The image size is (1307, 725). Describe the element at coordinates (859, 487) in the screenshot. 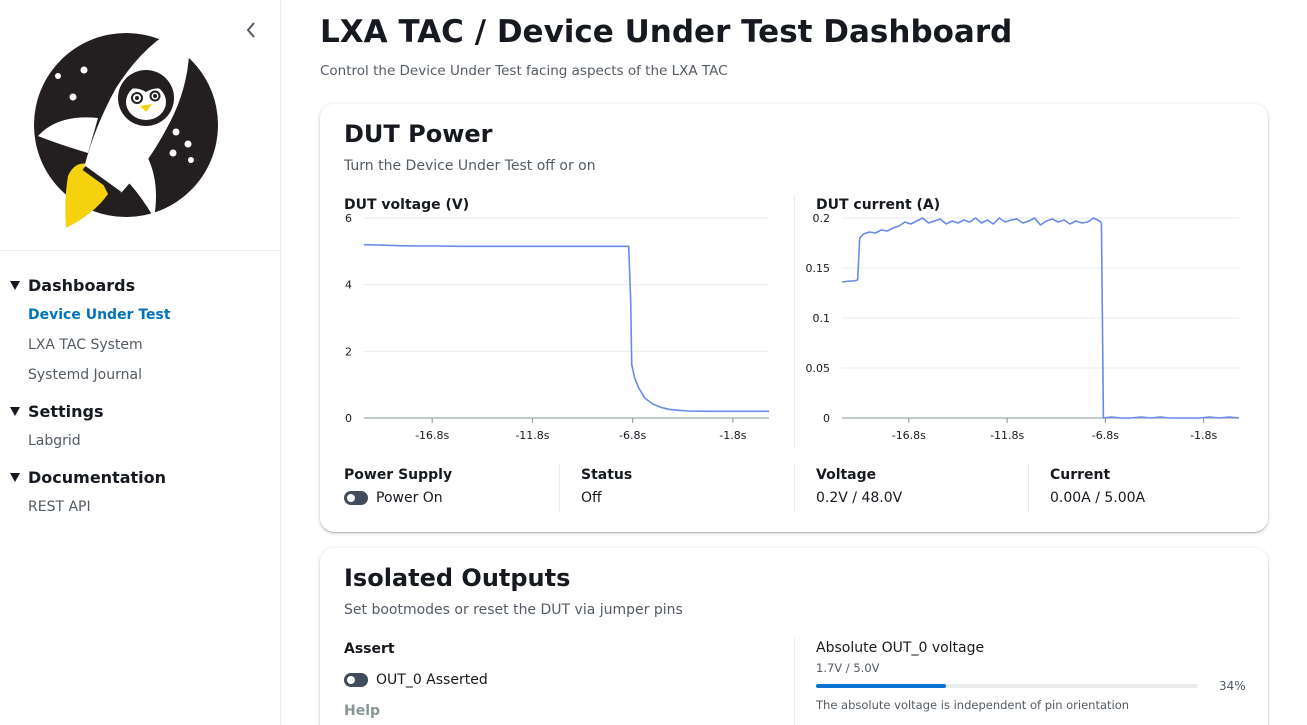

I see `voltage-field: Voltage 0.2V / 48.0V` at that location.